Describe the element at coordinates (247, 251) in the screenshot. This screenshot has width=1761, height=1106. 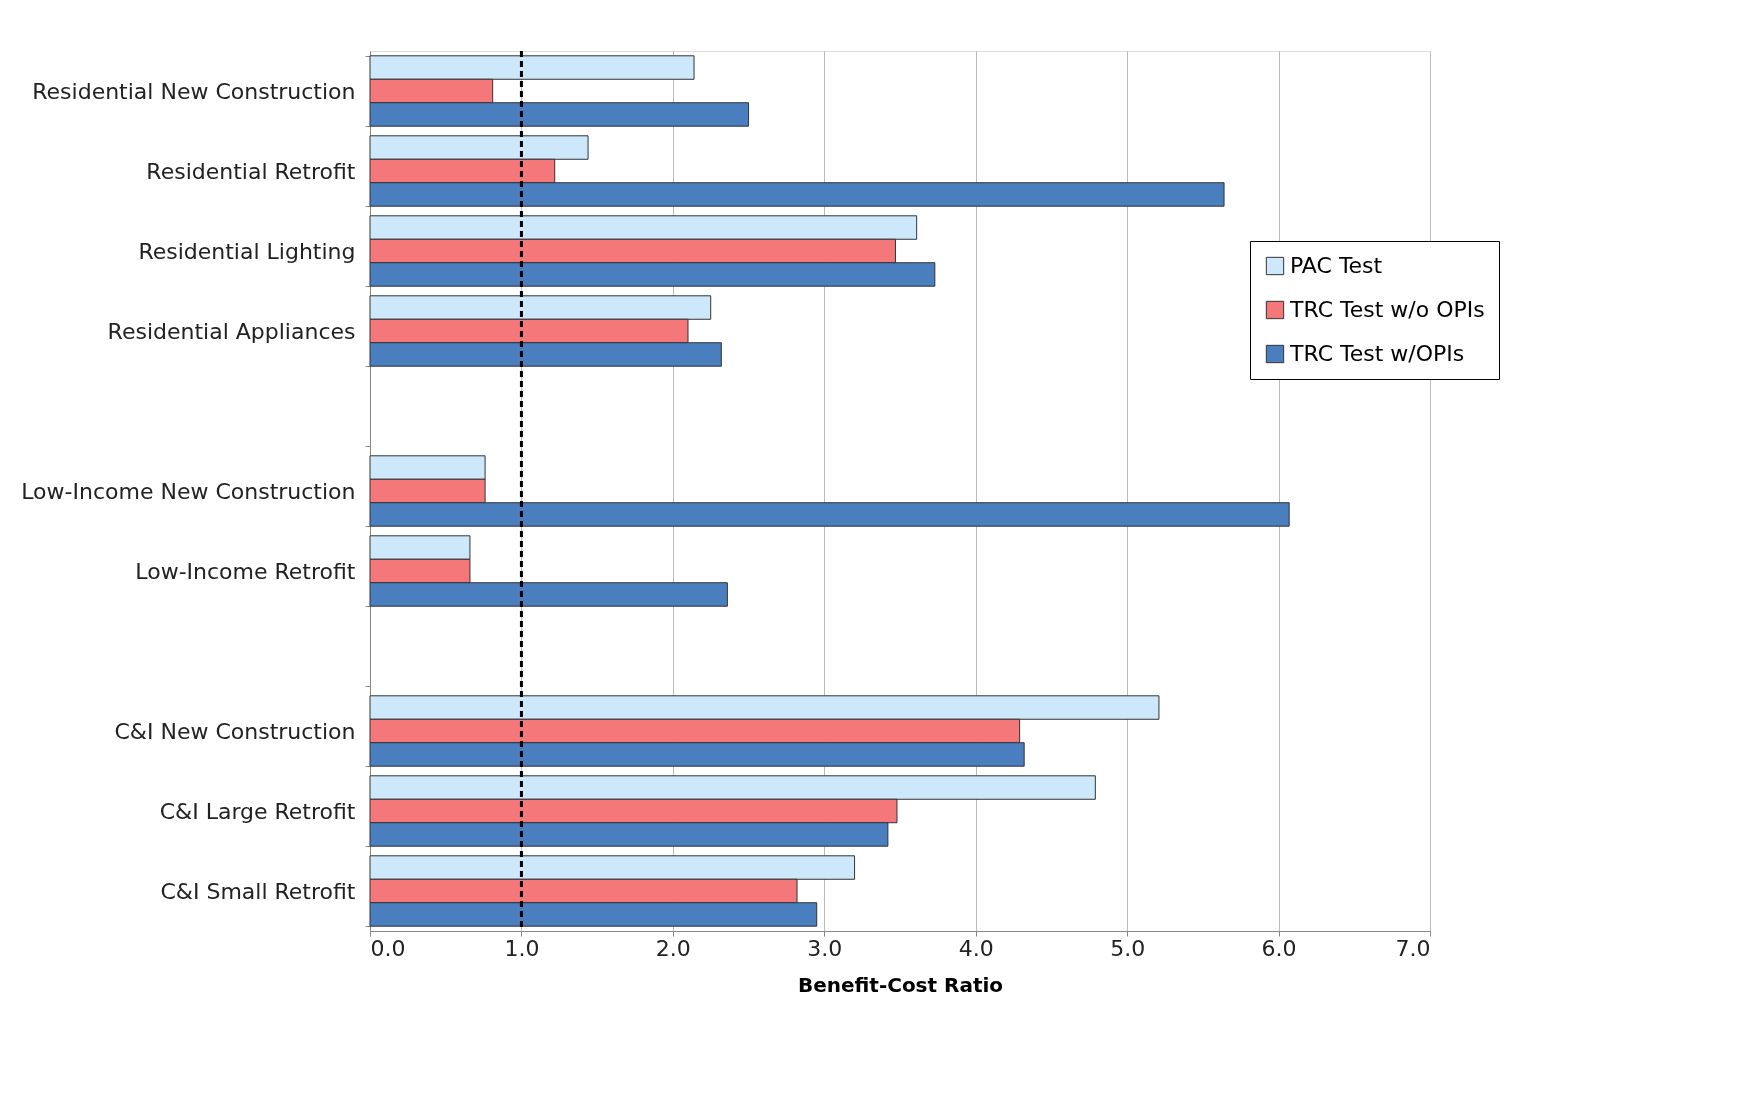
I see `y-tick-label: Residential Lighting` at that location.